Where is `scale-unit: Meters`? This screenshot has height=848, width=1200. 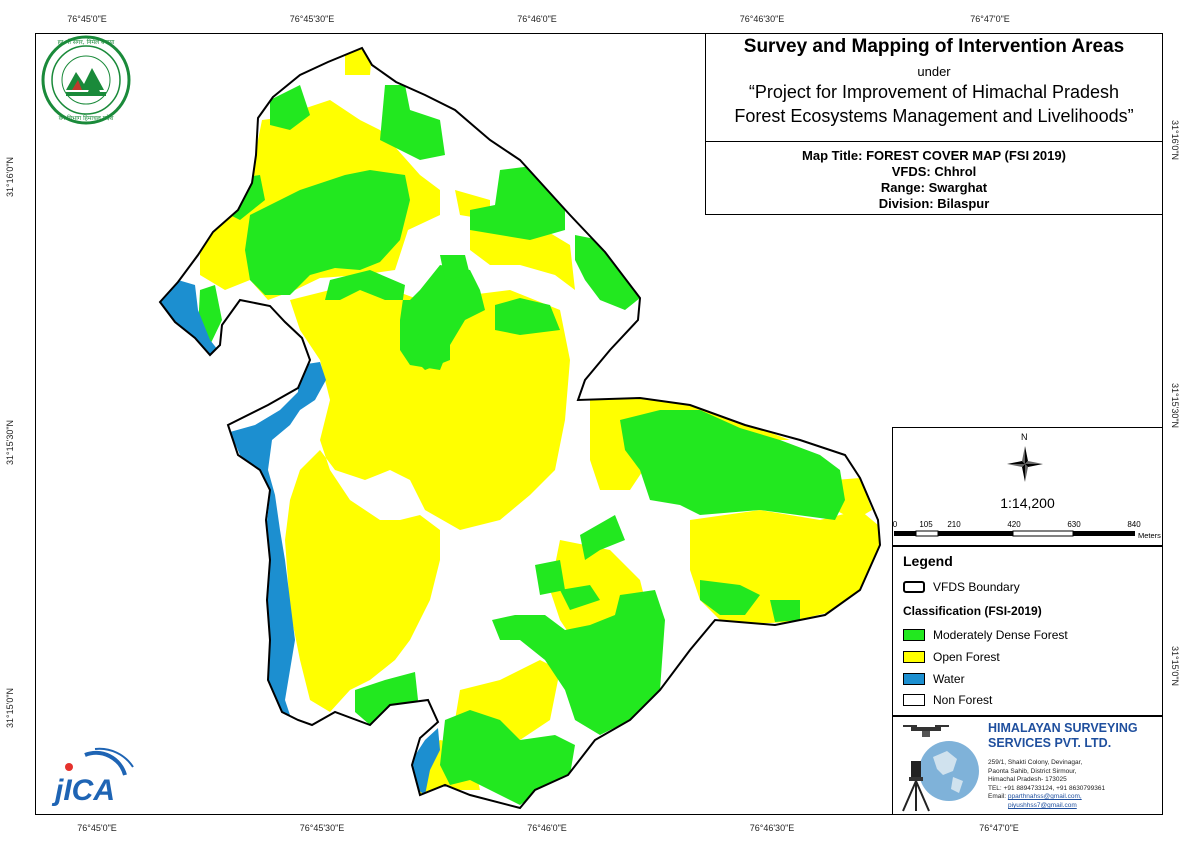 scale-unit: Meters is located at coordinates (1149, 535).